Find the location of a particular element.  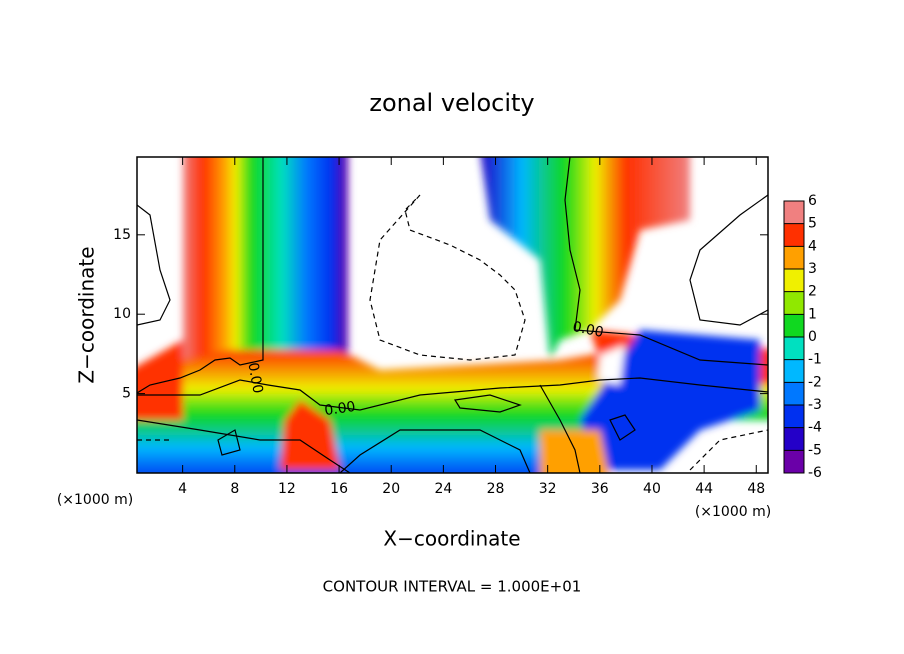

x-tick-label: 44 is located at coordinates (704, 489).